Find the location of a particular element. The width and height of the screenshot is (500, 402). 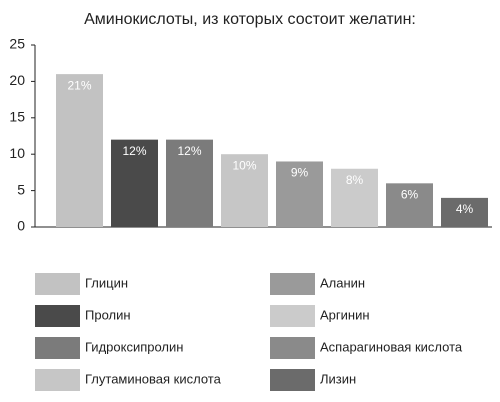

y-tick-label: 25 is located at coordinates (17, 44).